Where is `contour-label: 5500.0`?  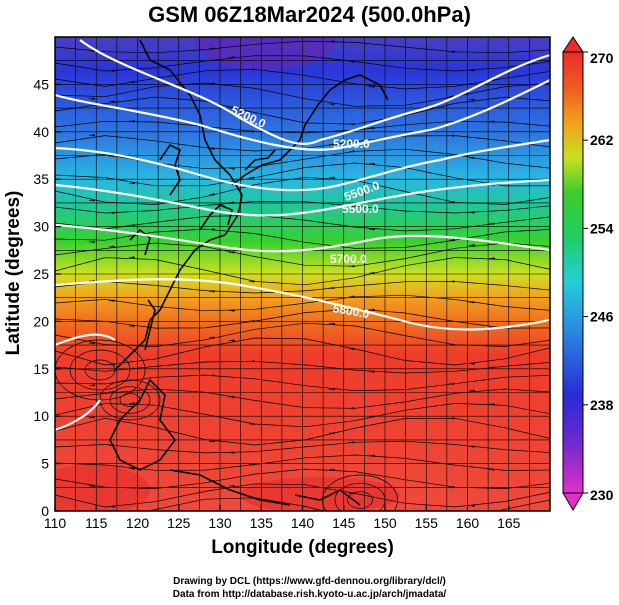
contour-label: 5500.0 is located at coordinates (360, 209).